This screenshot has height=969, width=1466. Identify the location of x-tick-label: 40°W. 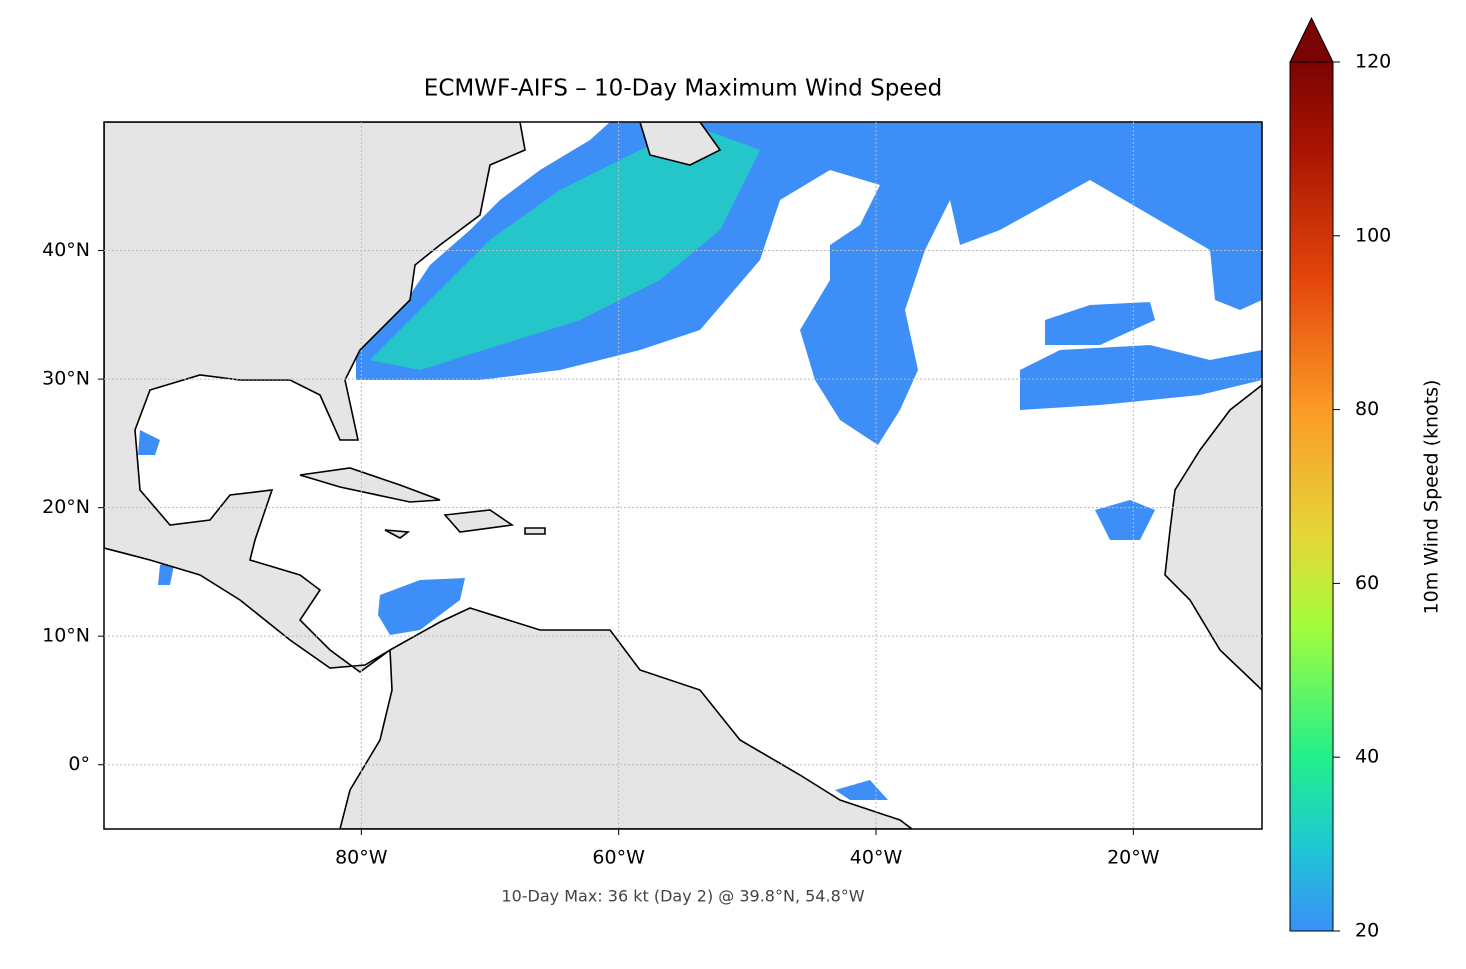
(876, 858).